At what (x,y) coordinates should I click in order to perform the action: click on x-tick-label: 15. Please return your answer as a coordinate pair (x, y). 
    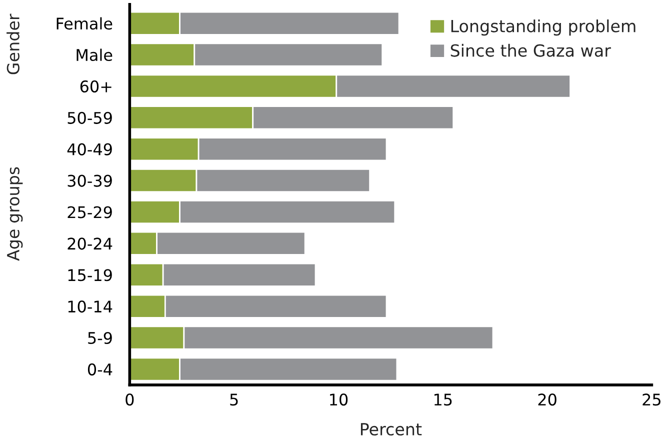
    Looking at the image, I should click on (443, 400).